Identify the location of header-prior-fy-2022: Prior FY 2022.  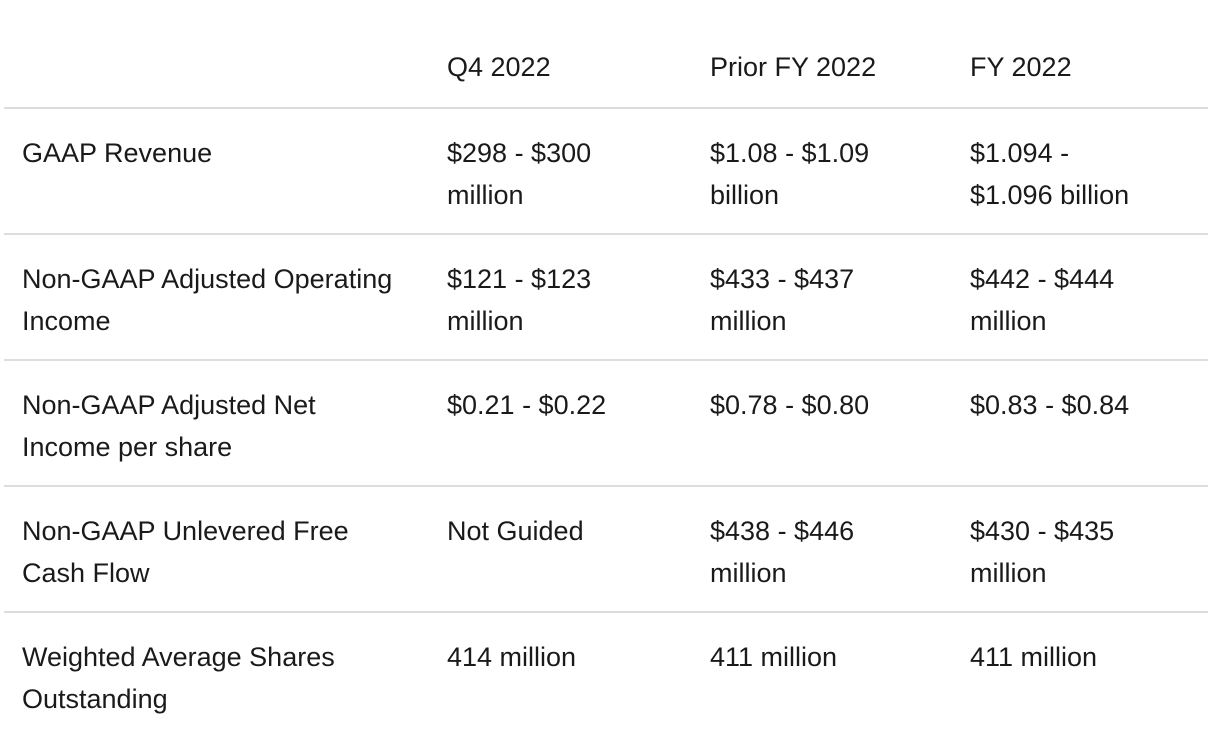
(793, 67).